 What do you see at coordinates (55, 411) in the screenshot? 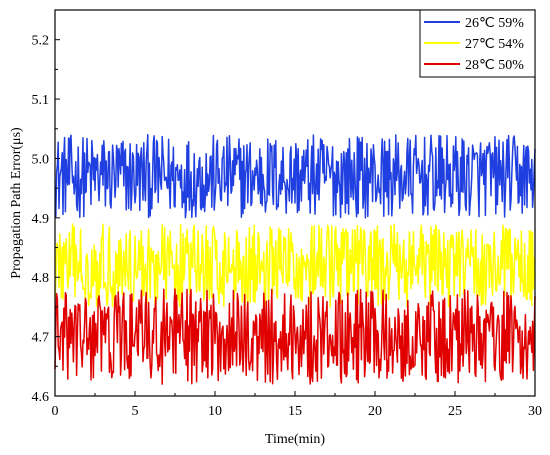
I see `x-tick-label: 0` at bounding box center [55, 411].